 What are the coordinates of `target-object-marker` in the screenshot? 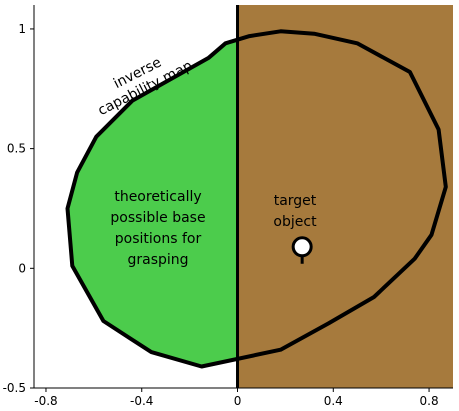 It's located at (302, 247).